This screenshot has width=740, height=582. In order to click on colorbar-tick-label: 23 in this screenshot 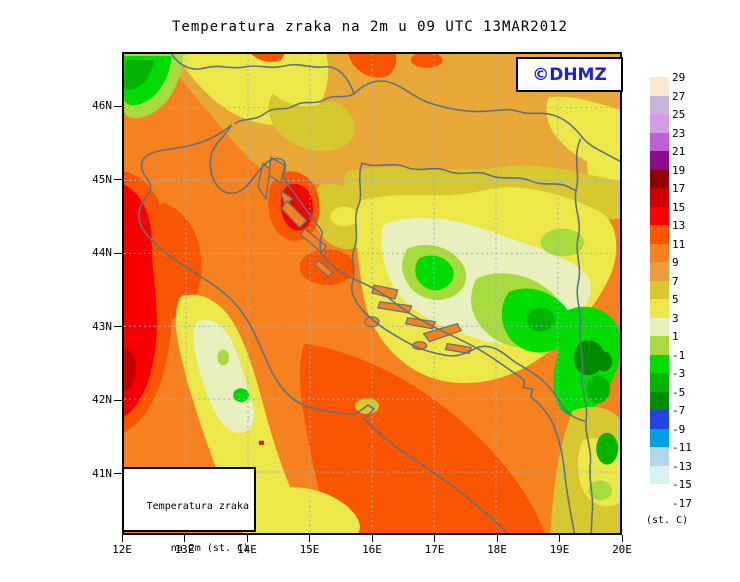, I will do `click(679, 133)`.